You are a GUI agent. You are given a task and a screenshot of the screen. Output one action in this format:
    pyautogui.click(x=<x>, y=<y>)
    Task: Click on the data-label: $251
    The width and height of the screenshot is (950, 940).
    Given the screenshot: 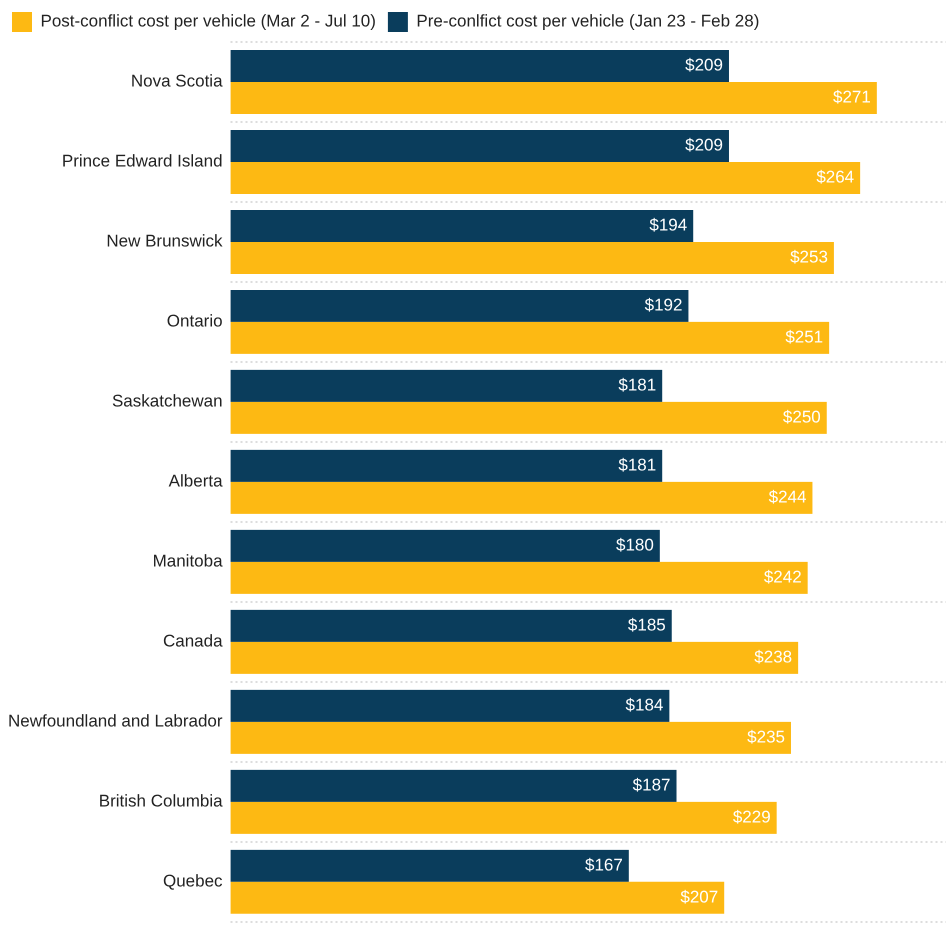 What is the action you would take?
    pyautogui.click(x=804, y=337)
    